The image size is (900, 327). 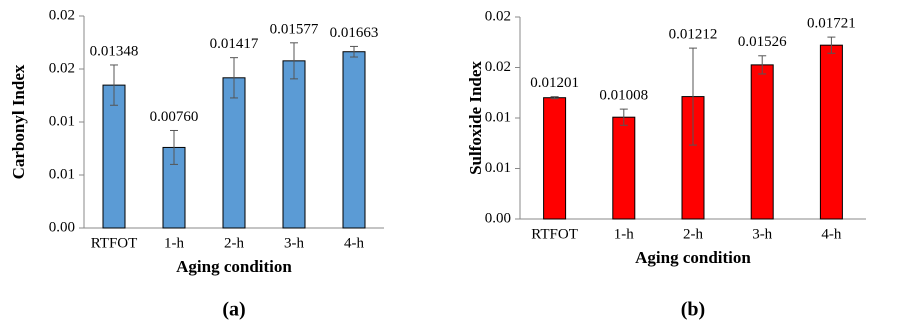 I want to click on data-label: 0.01212, so click(x=693, y=35).